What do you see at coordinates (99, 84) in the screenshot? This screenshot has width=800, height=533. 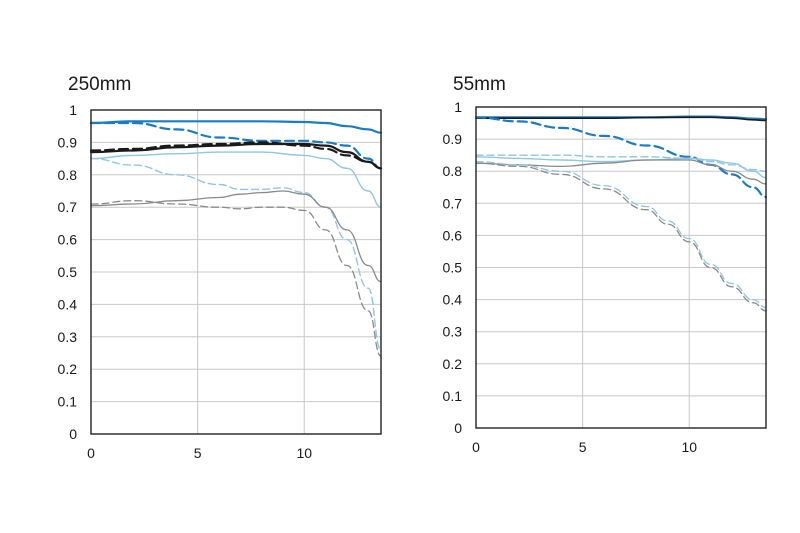 I see `chart-title: 250mm` at bounding box center [99, 84].